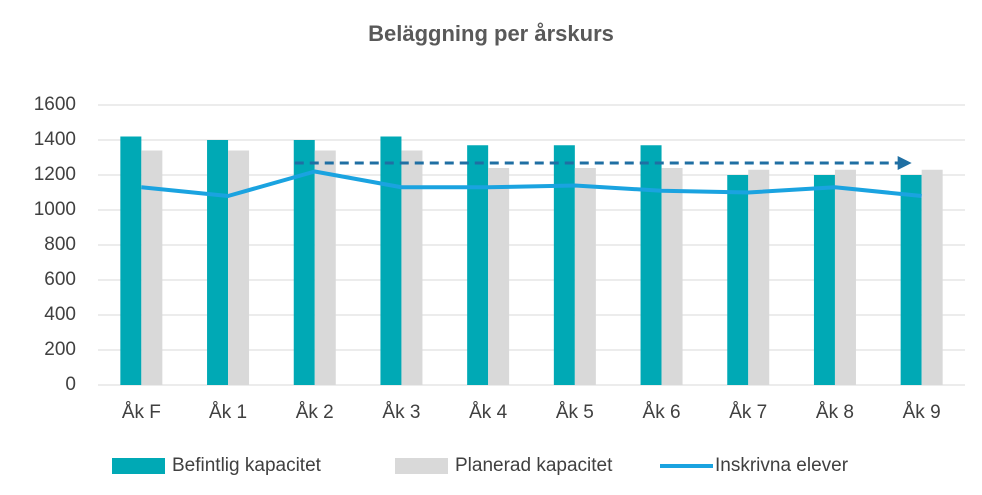 This screenshot has width=982, height=495. Describe the element at coordinates (70, 384) in the screenshot. I see `y-tick-label: 0` at that location.